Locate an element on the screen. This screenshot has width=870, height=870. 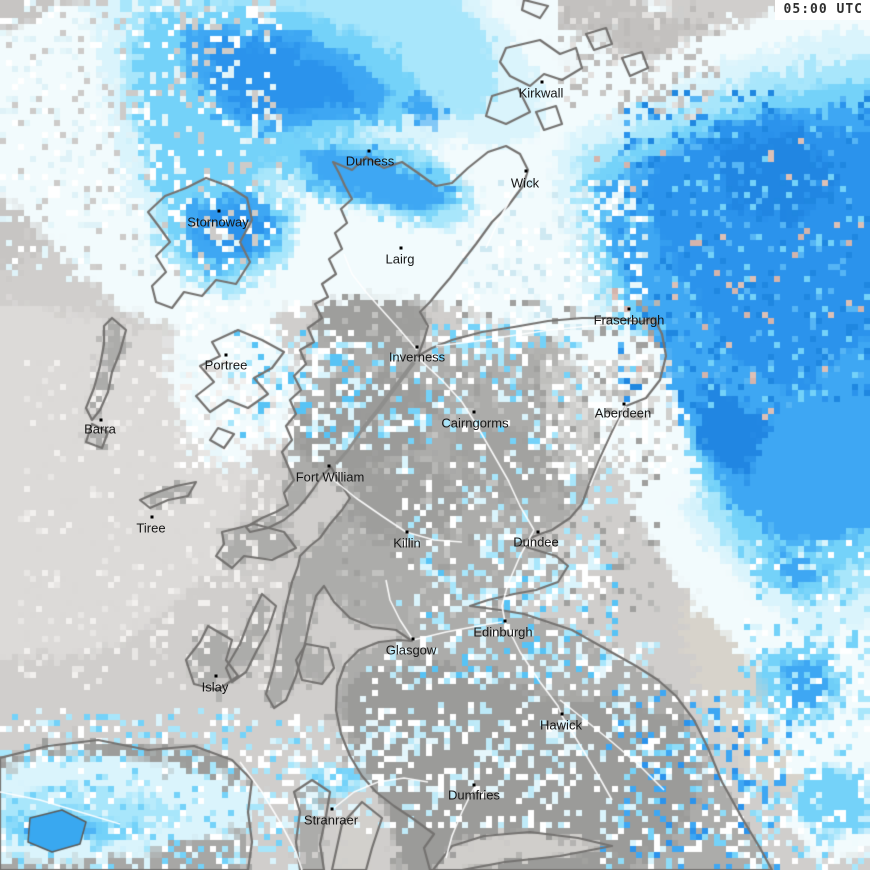
timestamp-badge: 05:00 UTC is located at coordinates (822, 10).